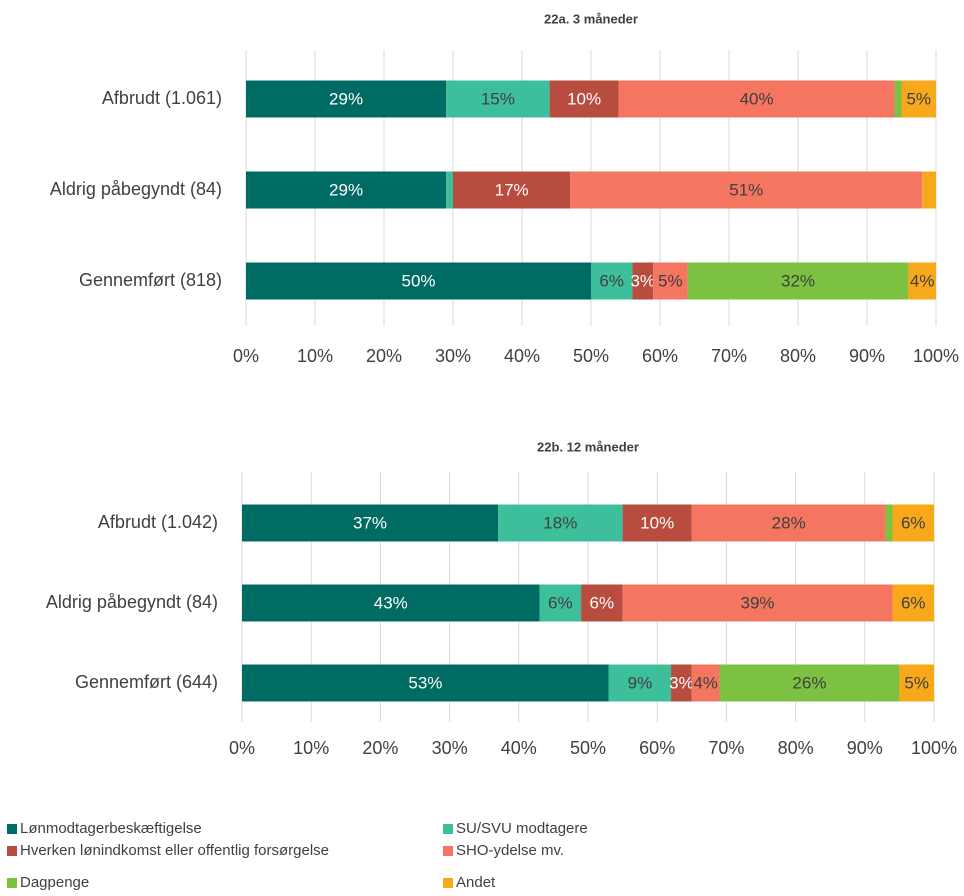  I want to click on data-label: 28%, so click(789, 522).